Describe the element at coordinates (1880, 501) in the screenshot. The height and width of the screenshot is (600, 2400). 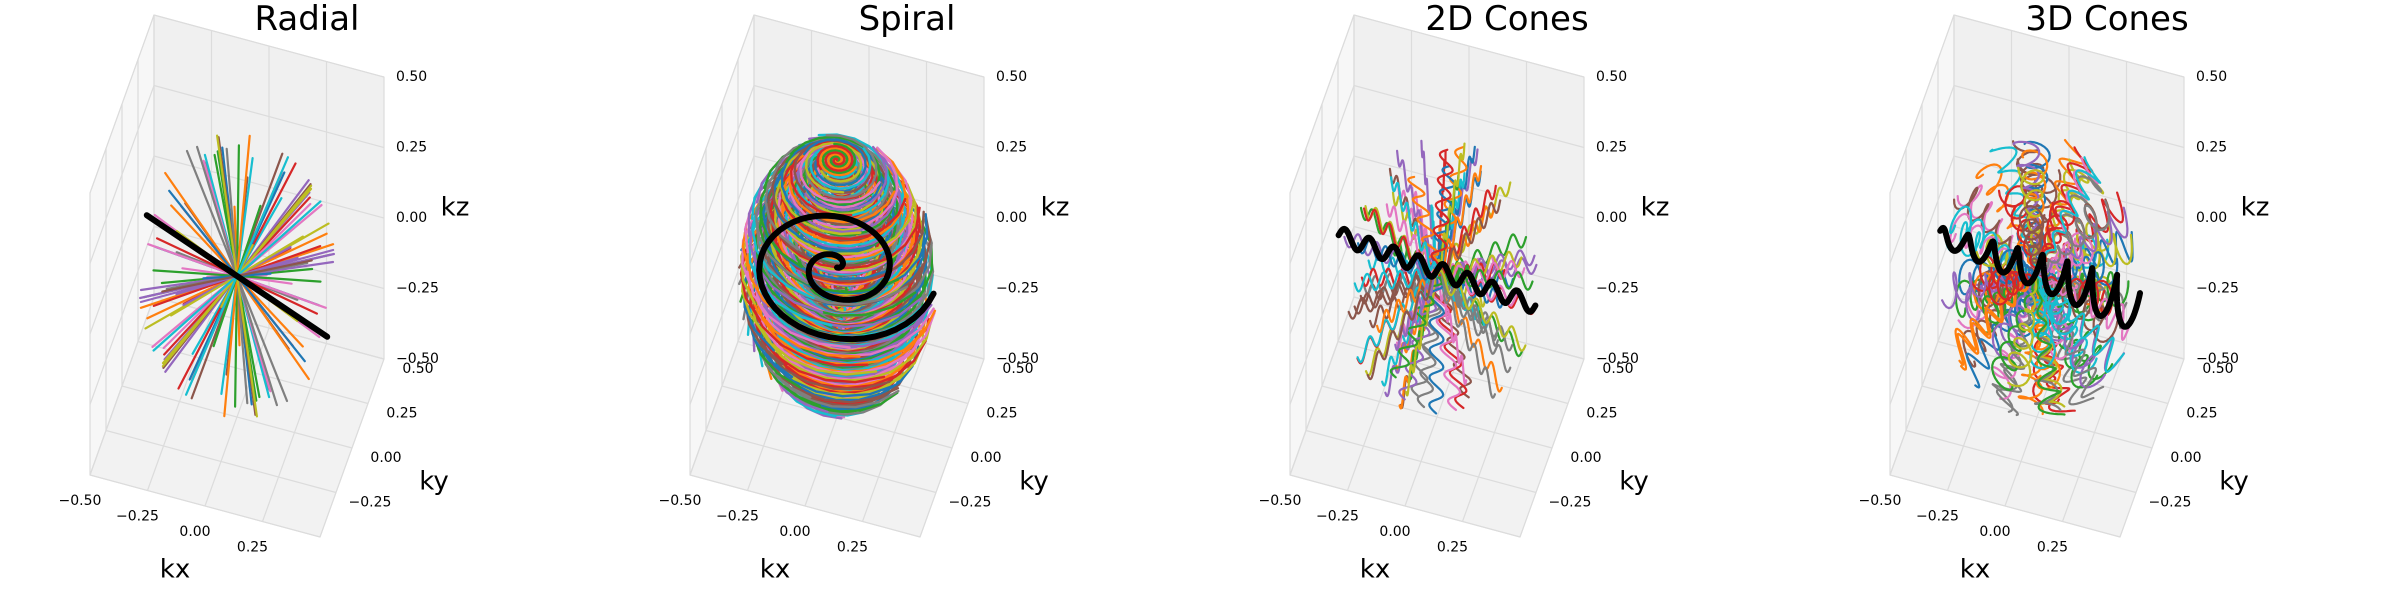
I see `x-tick-label: −0.50` at that location.